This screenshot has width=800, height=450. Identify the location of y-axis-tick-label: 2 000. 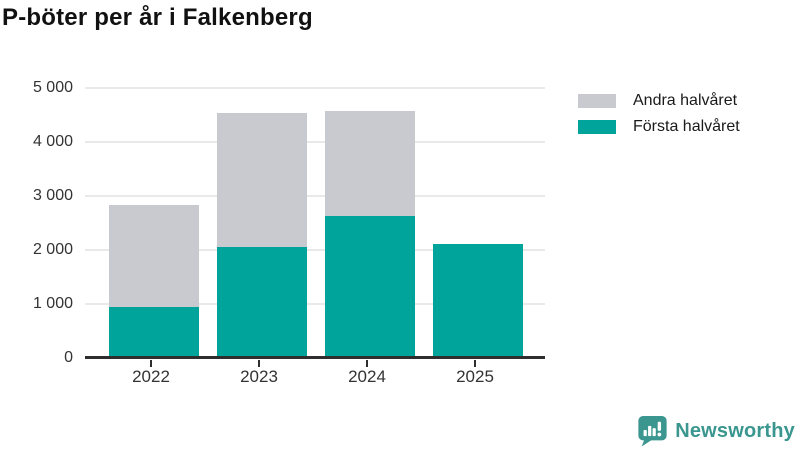
(52, 249).